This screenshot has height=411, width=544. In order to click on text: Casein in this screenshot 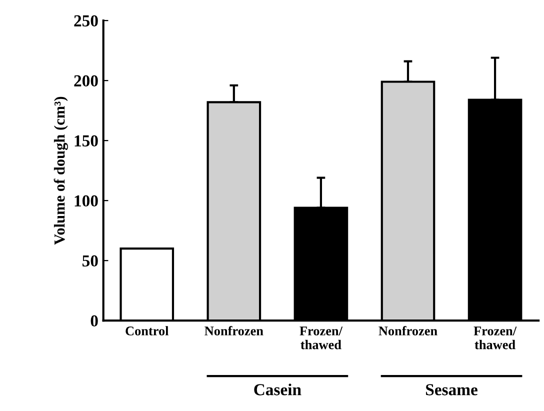, I will do `click(278, 390)`.